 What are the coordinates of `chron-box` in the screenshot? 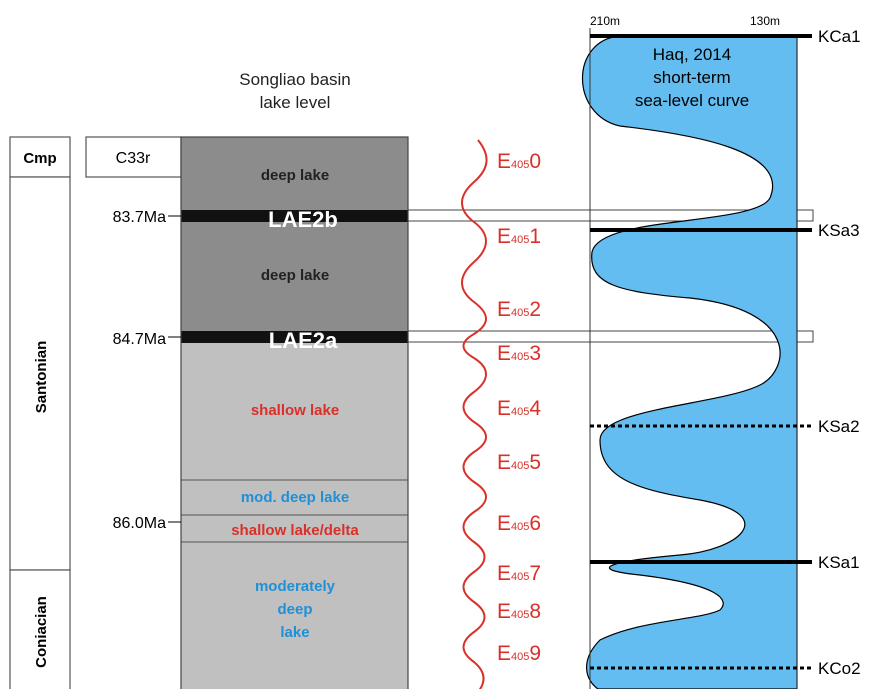 It's located at (133, 157).